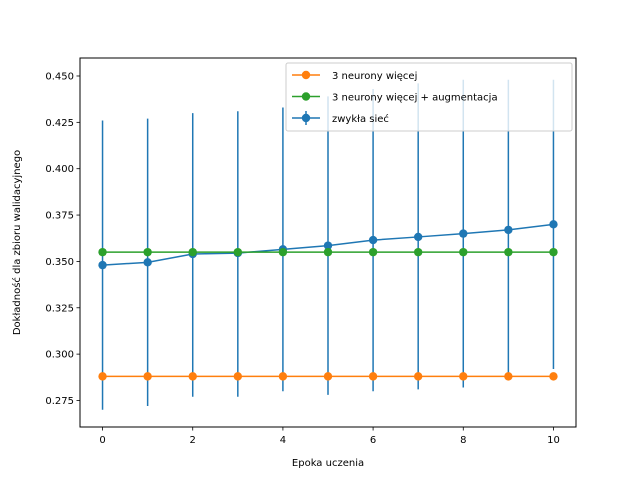  Describe the element at coordinates (193, 440) in the screenshot. I see `x-tick-label: 2` at that location.